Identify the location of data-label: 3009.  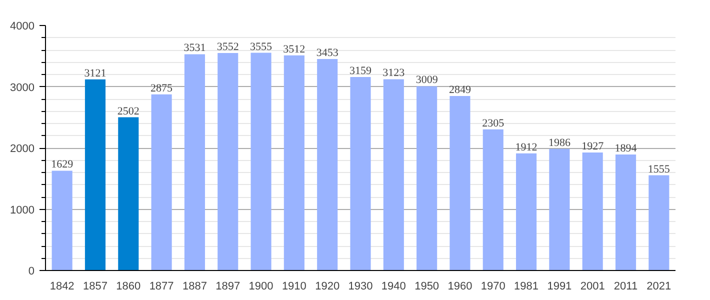
(427, 80).